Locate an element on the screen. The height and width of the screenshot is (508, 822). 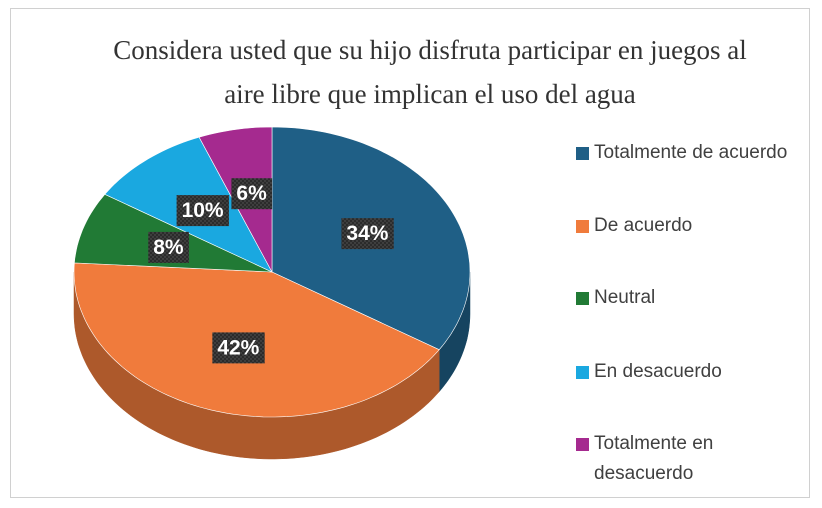
legend-item: Totalmente en desacuerdo is located at coordinates (661, 459).